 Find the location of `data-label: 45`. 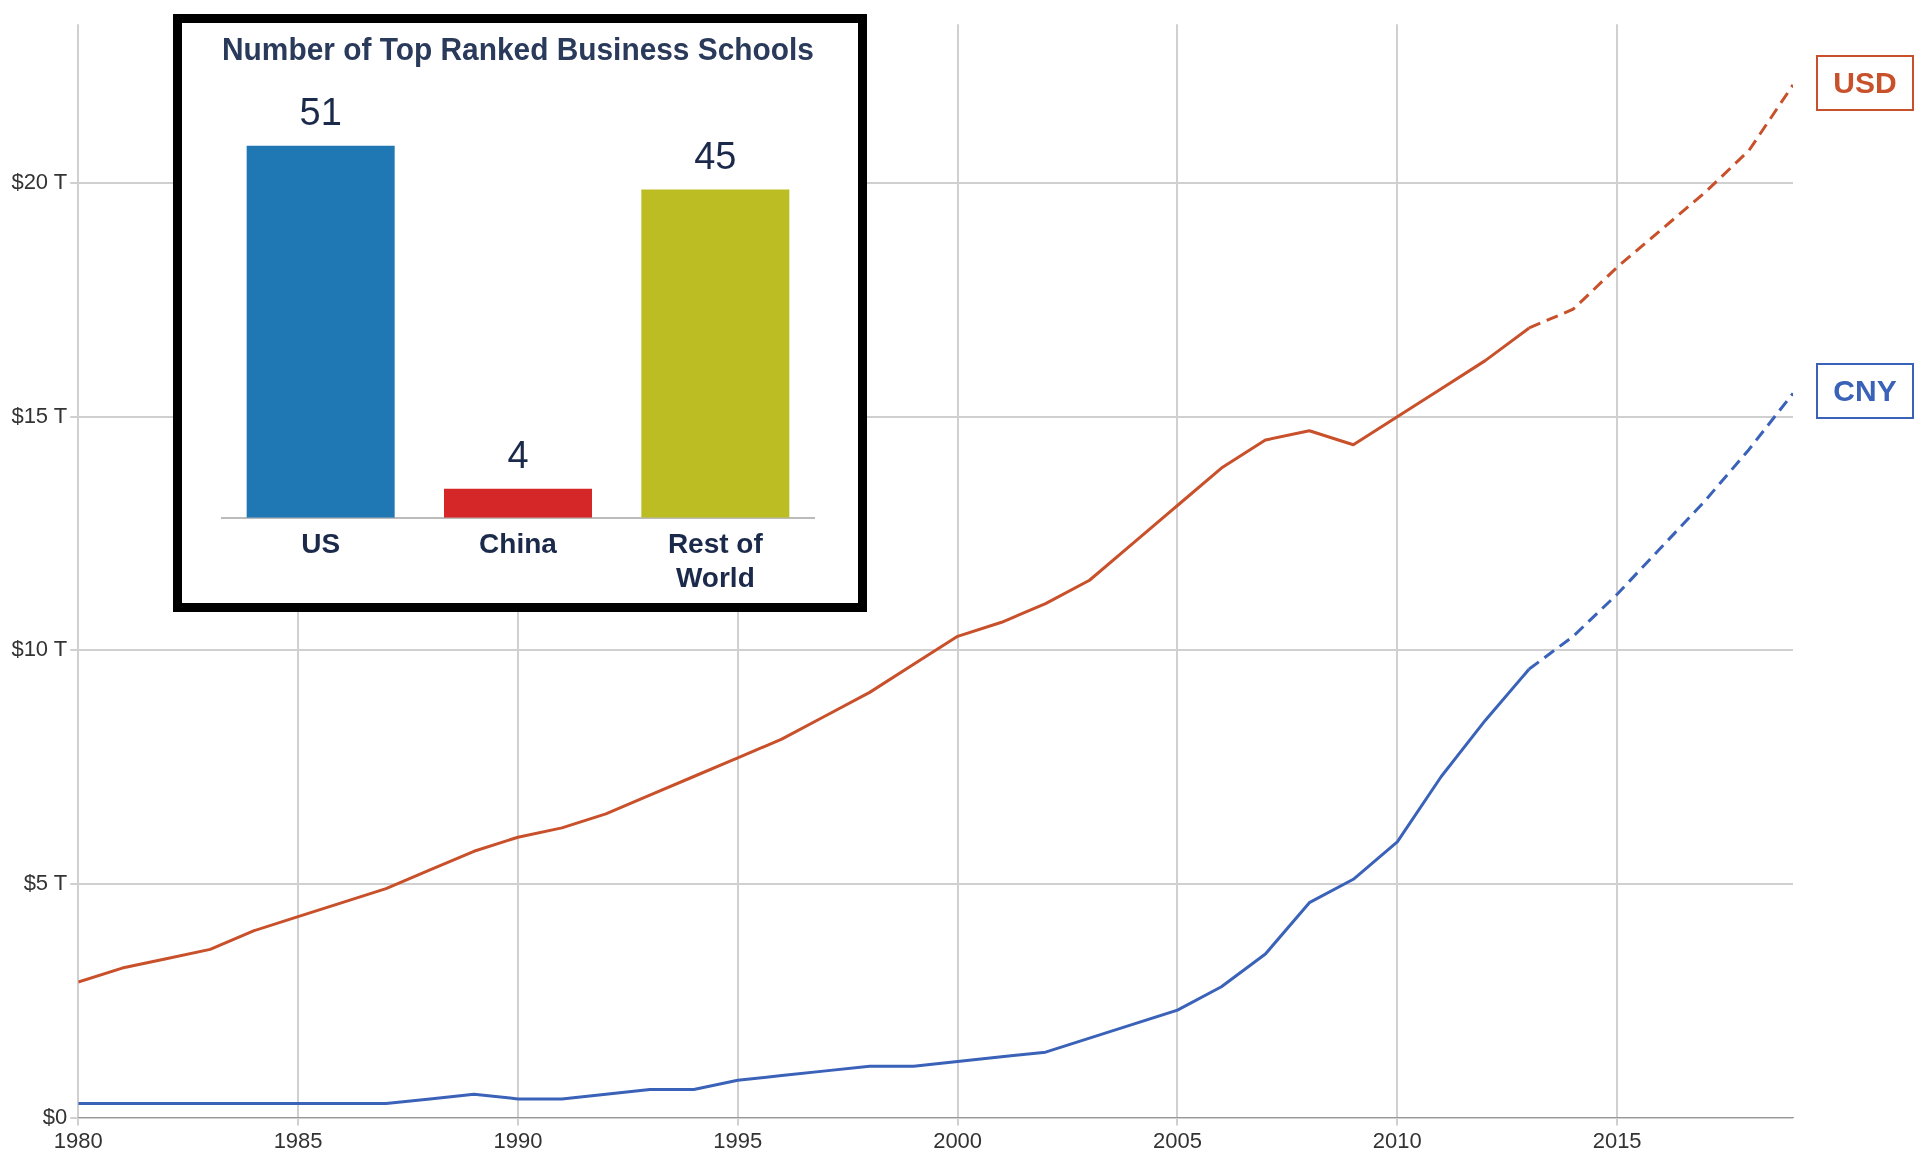

data-label: 45 is located at coordinates (715, 156).